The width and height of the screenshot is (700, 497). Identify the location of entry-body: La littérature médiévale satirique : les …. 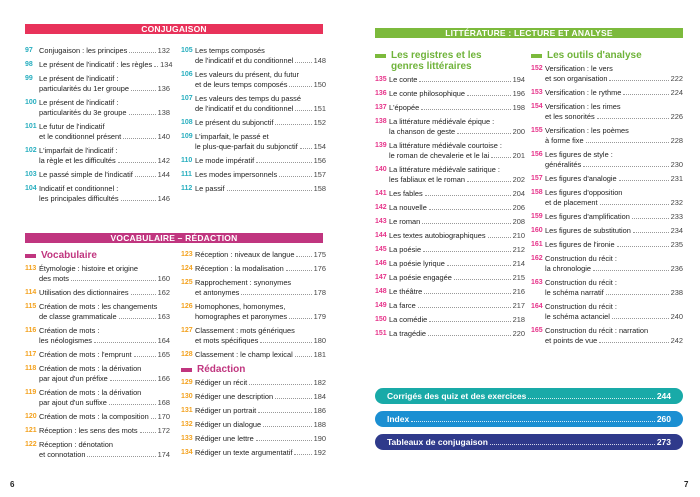
(457, 175).